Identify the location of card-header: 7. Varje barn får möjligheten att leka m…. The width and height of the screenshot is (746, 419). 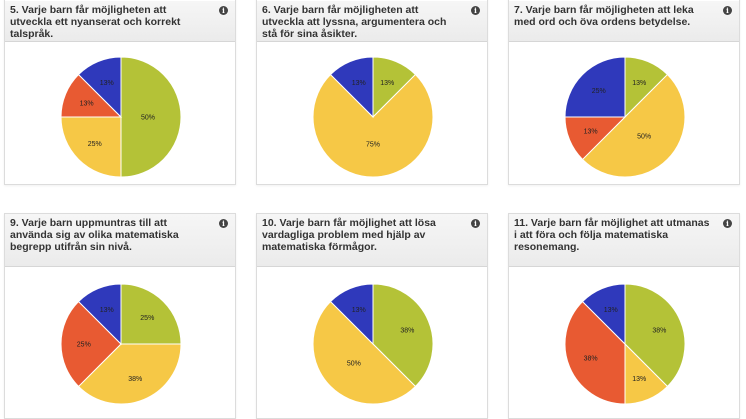
(624, 21).